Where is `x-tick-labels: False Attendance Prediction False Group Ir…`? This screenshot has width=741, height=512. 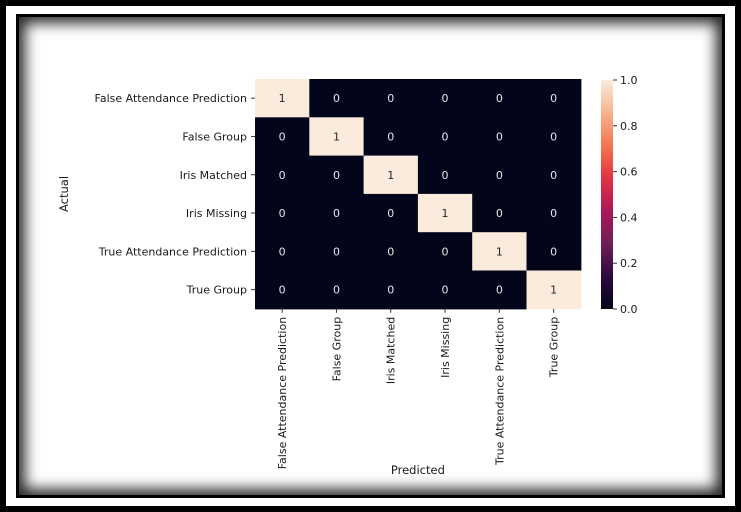 x-tick-labels: False Attendance Prediction False Group Ir… is located at coordinates (418, 388).